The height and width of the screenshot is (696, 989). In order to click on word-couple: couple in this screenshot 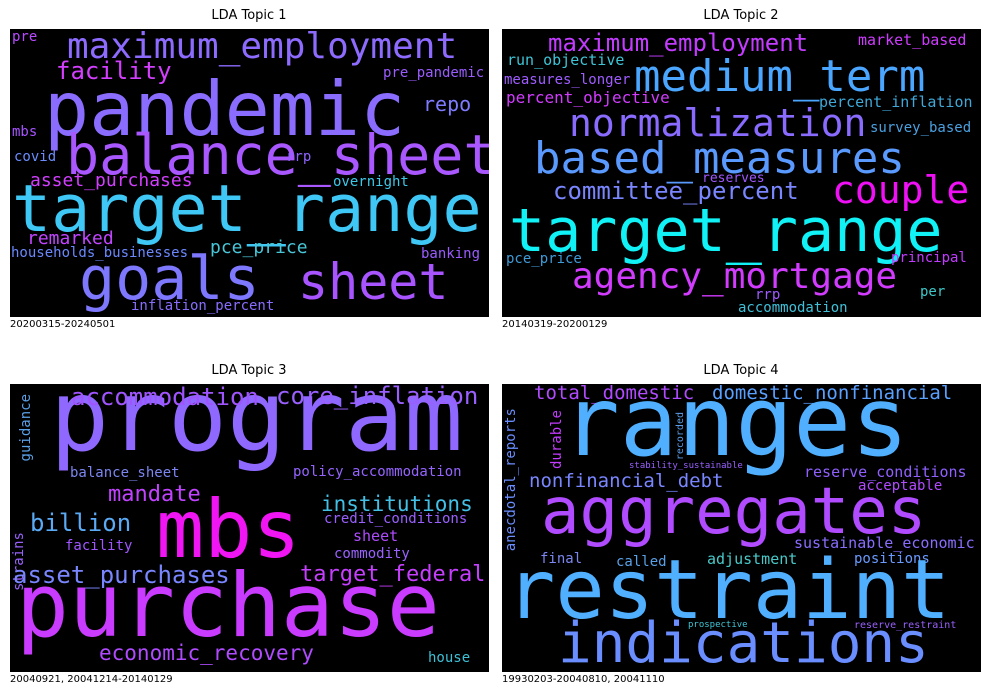, I will do `click(901, 190)`.